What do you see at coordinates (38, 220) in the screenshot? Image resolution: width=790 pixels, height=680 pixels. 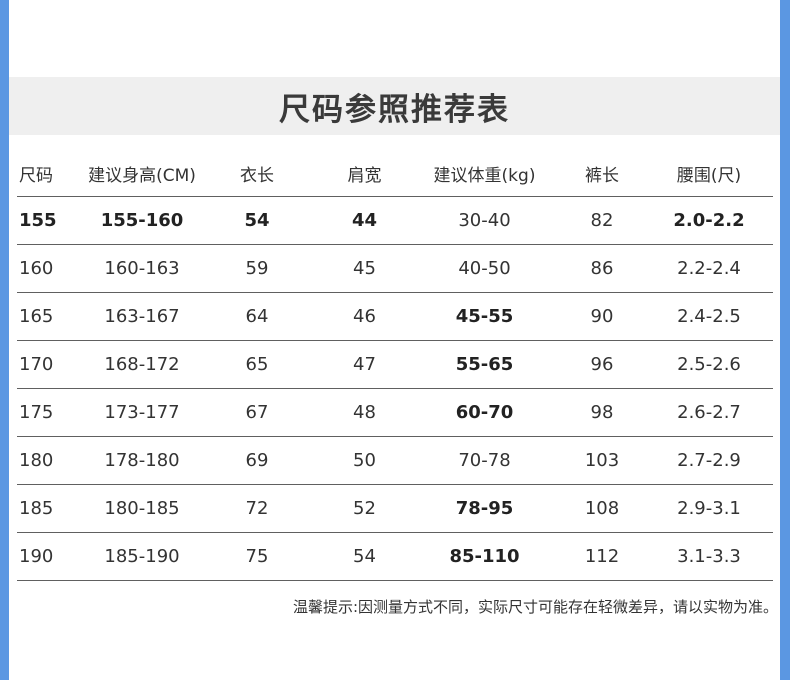 I see `cell-size: 155` at bounding box center [38, 220].